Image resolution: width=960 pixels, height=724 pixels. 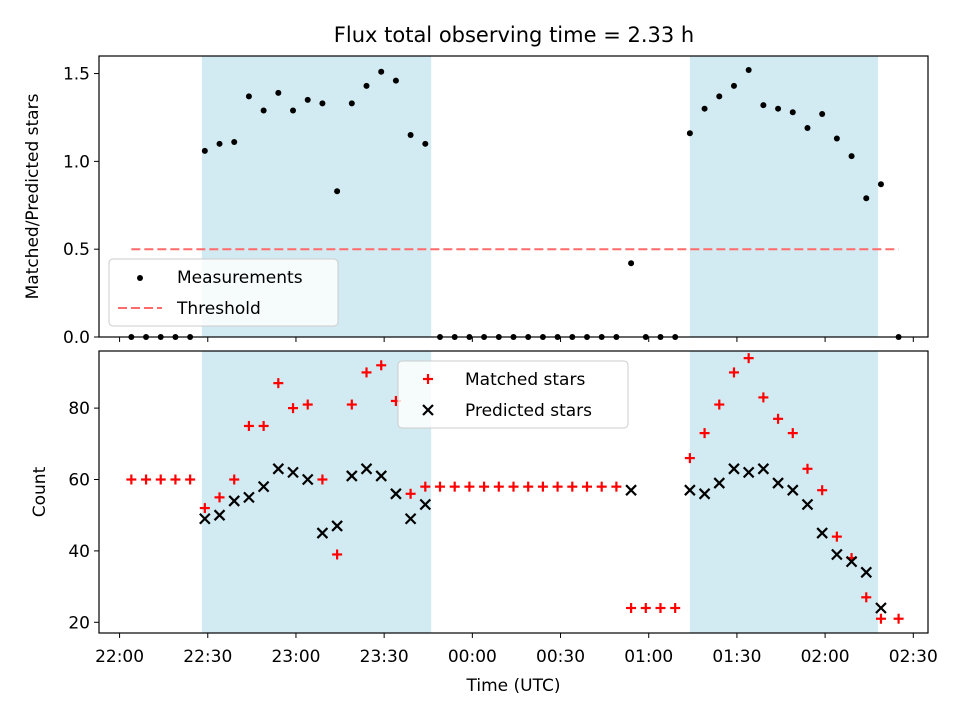 What do you see at coordinates (76, 250) in the screenshot?
I see `top-y-tick-label: 0.5` at bounding box center [76, 250].